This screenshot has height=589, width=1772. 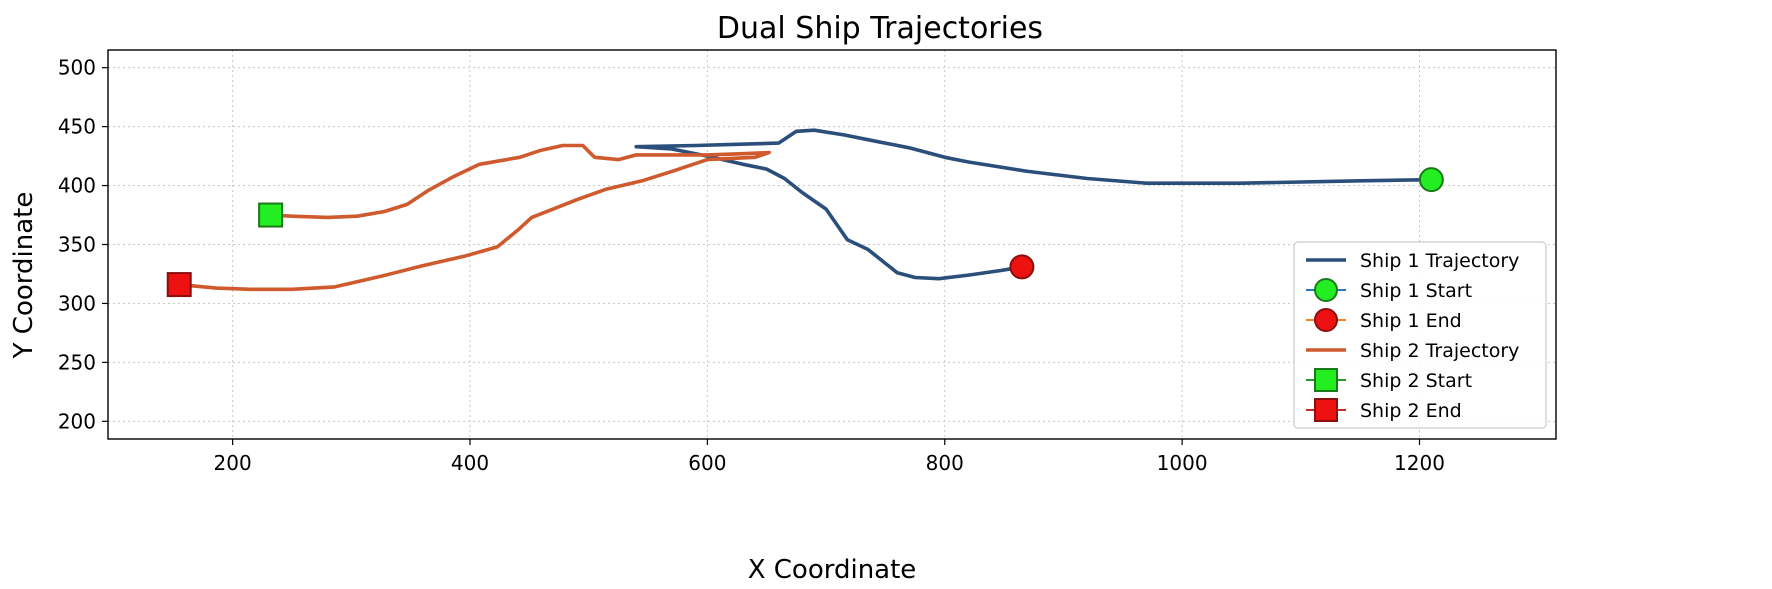 What do you see at coordinates (1034, 204) in the screenshot?
I see `ship-1-trajectory-line` at bounding box center [1034, 204].